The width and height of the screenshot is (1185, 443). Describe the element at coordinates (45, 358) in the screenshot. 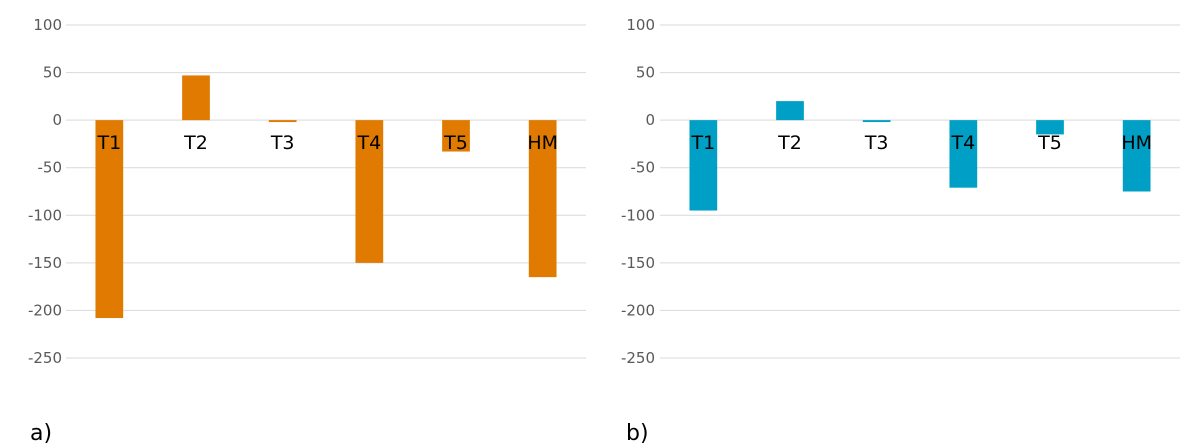

I see `y-tick-label-a-7: -250` at that location.